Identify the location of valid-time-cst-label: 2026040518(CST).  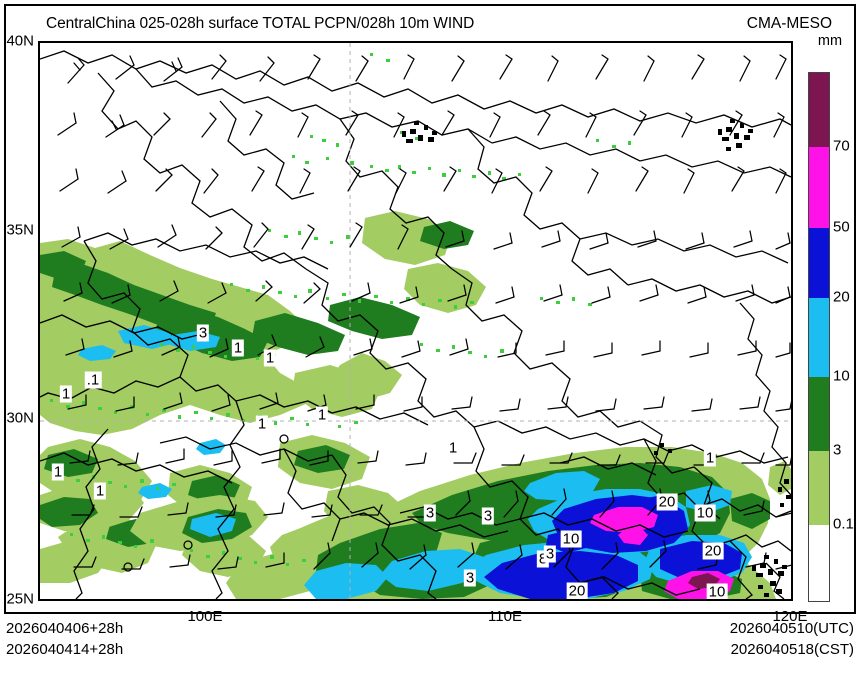
(792, 649).